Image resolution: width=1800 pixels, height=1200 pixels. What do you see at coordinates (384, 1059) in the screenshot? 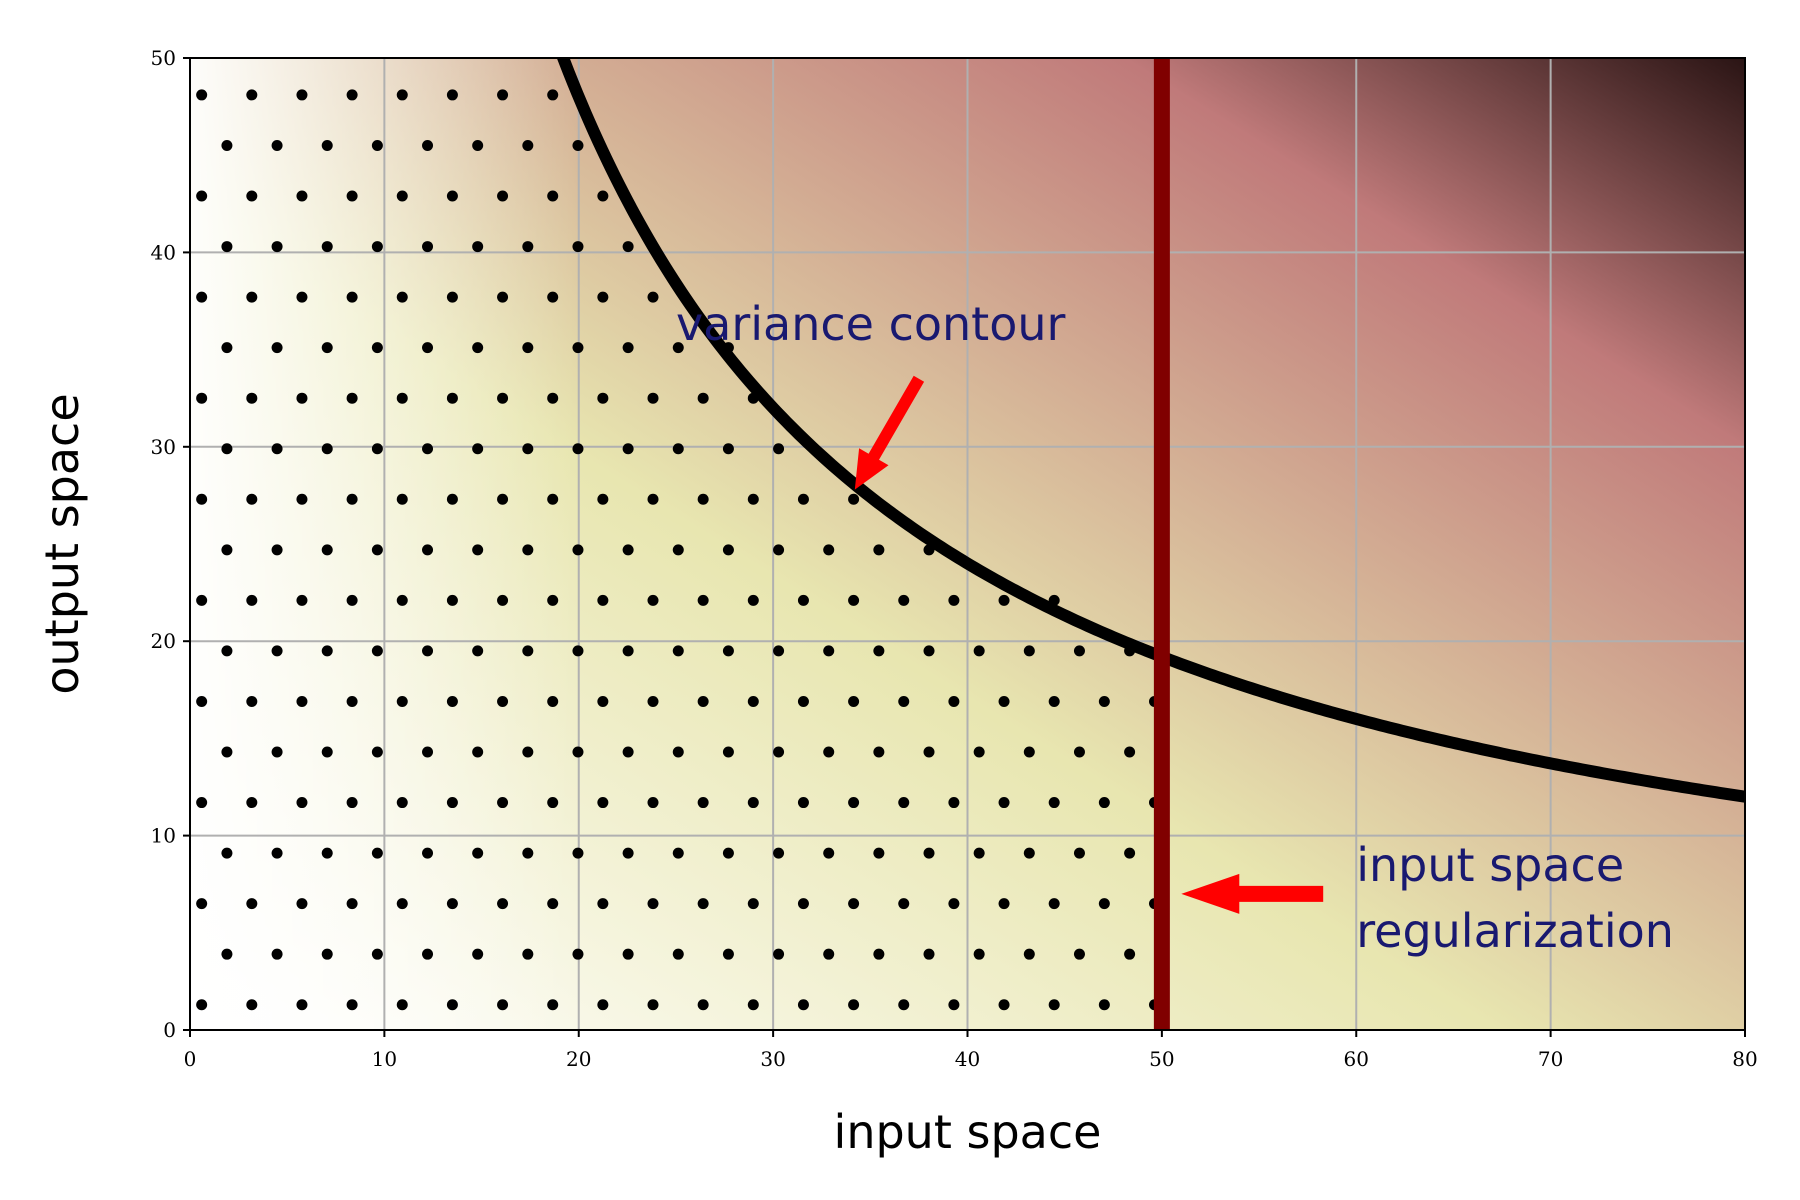
I see `x-tick-label: 10` at bounding box center [384, 1059].